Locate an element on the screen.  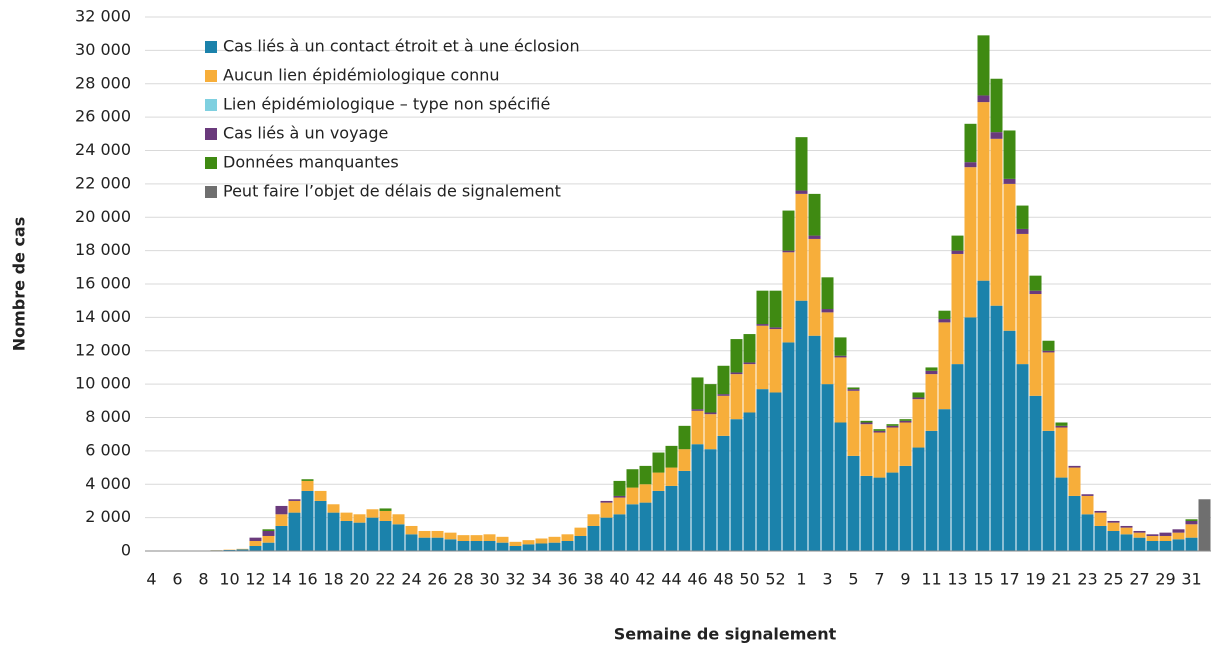
y-axis-title: Nombre de cas is located at coordinates (19, 284).